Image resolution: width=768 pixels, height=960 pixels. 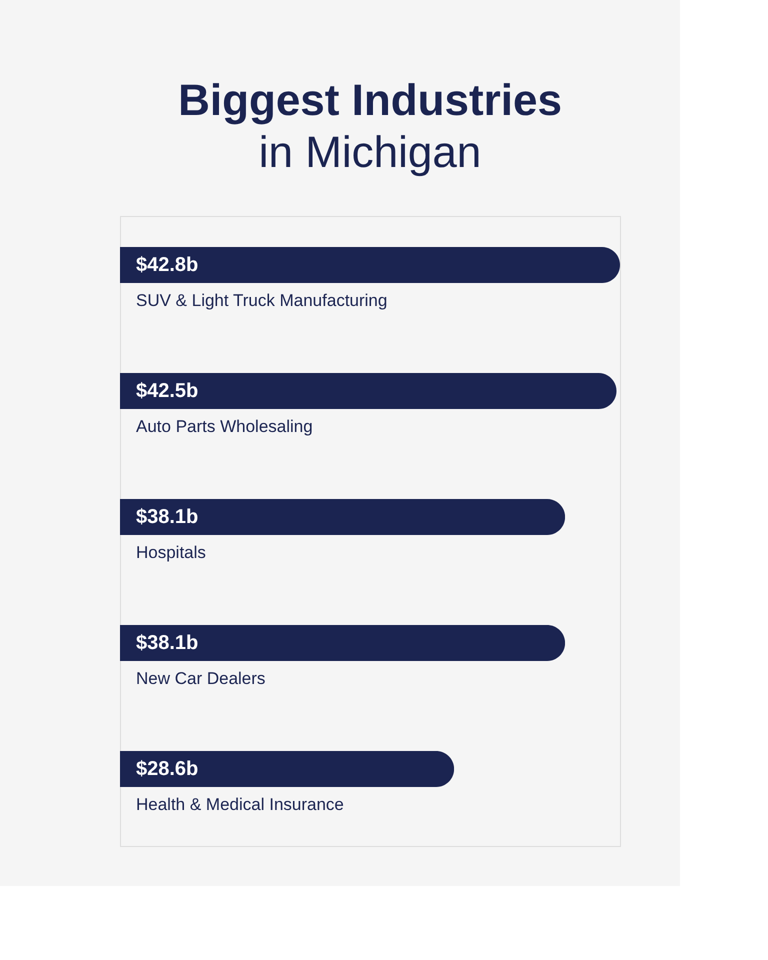 What do you see at coordinates (171, 552) in the screenshot?
I see `y-tick-label: Hospitals` at bounding box center [171, 552].